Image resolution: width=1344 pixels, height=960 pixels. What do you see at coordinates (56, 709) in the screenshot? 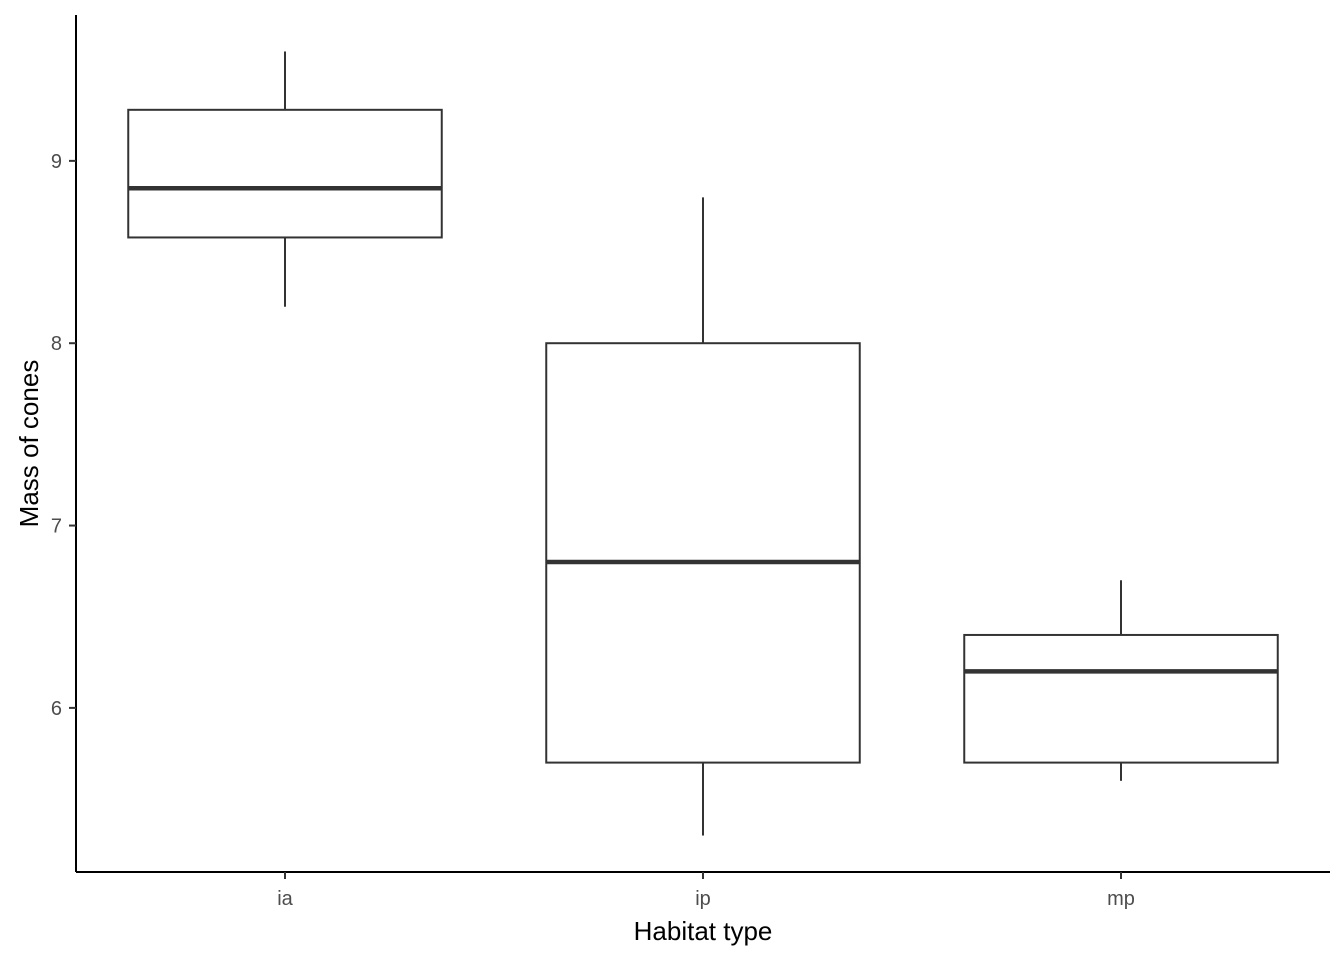
I see `y-tick-label: 6` at bounding box center [56, 709].